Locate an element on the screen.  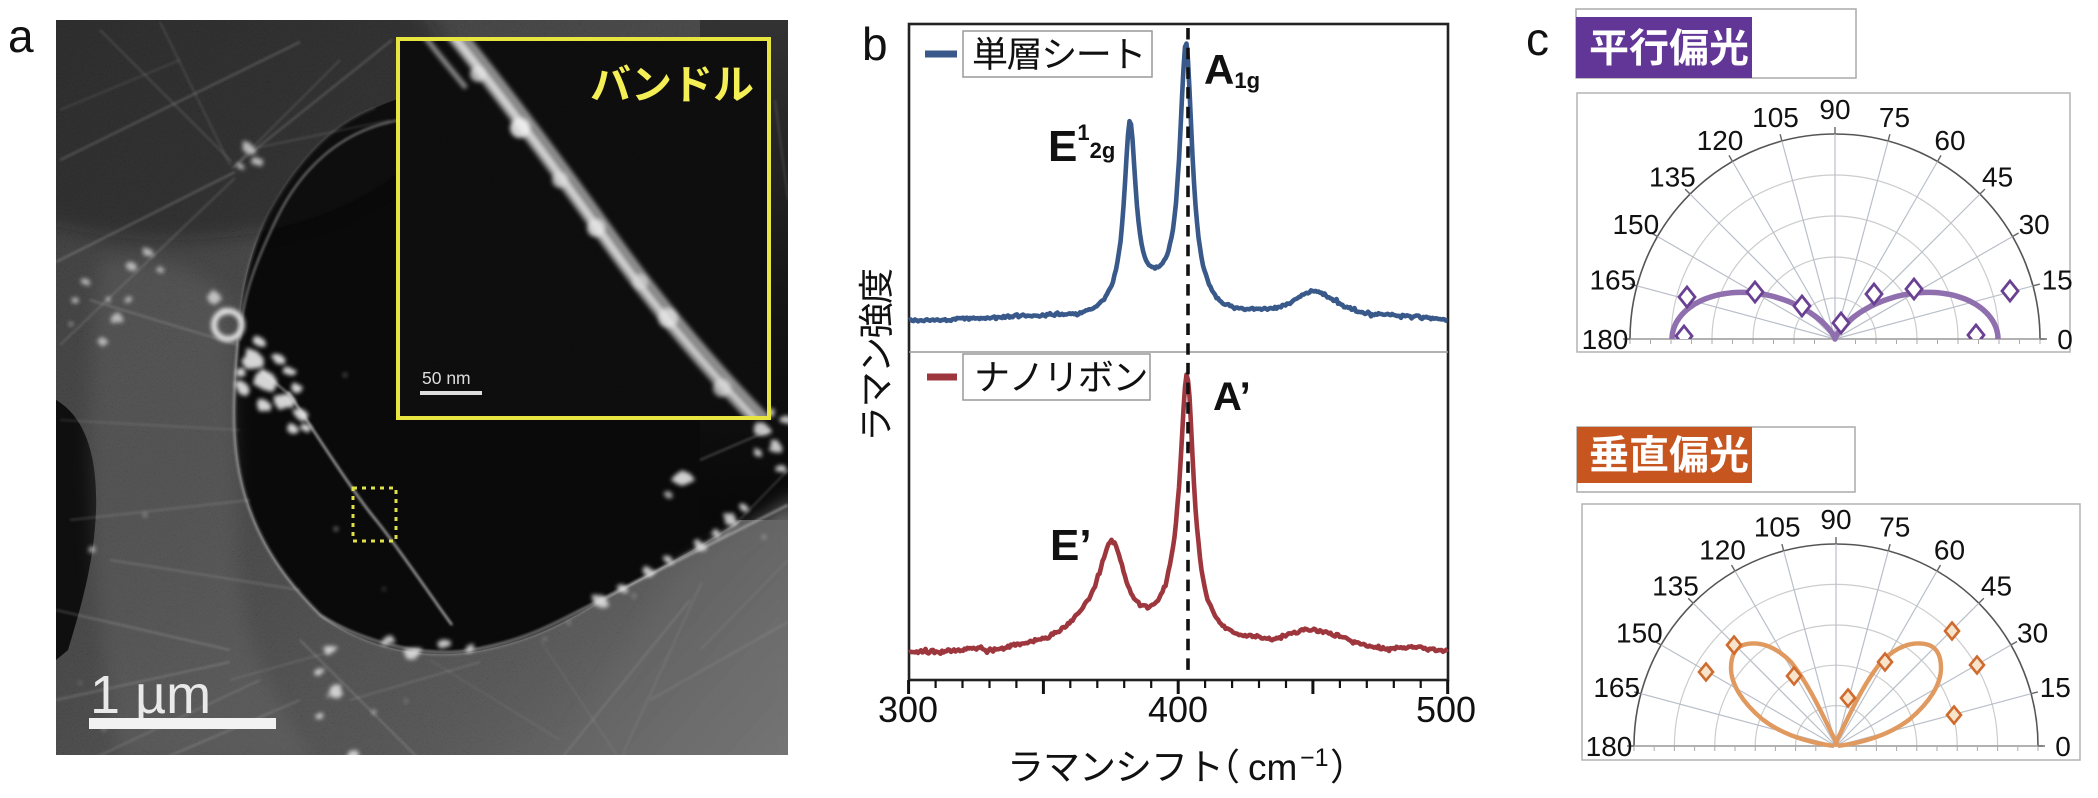
svg-text: 300 is located at coordinates (908, 709).